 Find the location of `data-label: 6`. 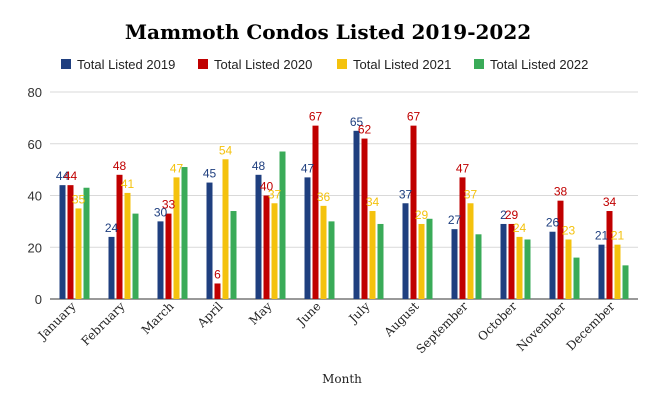

data-label: 6 is located at coordinates (217, 274).